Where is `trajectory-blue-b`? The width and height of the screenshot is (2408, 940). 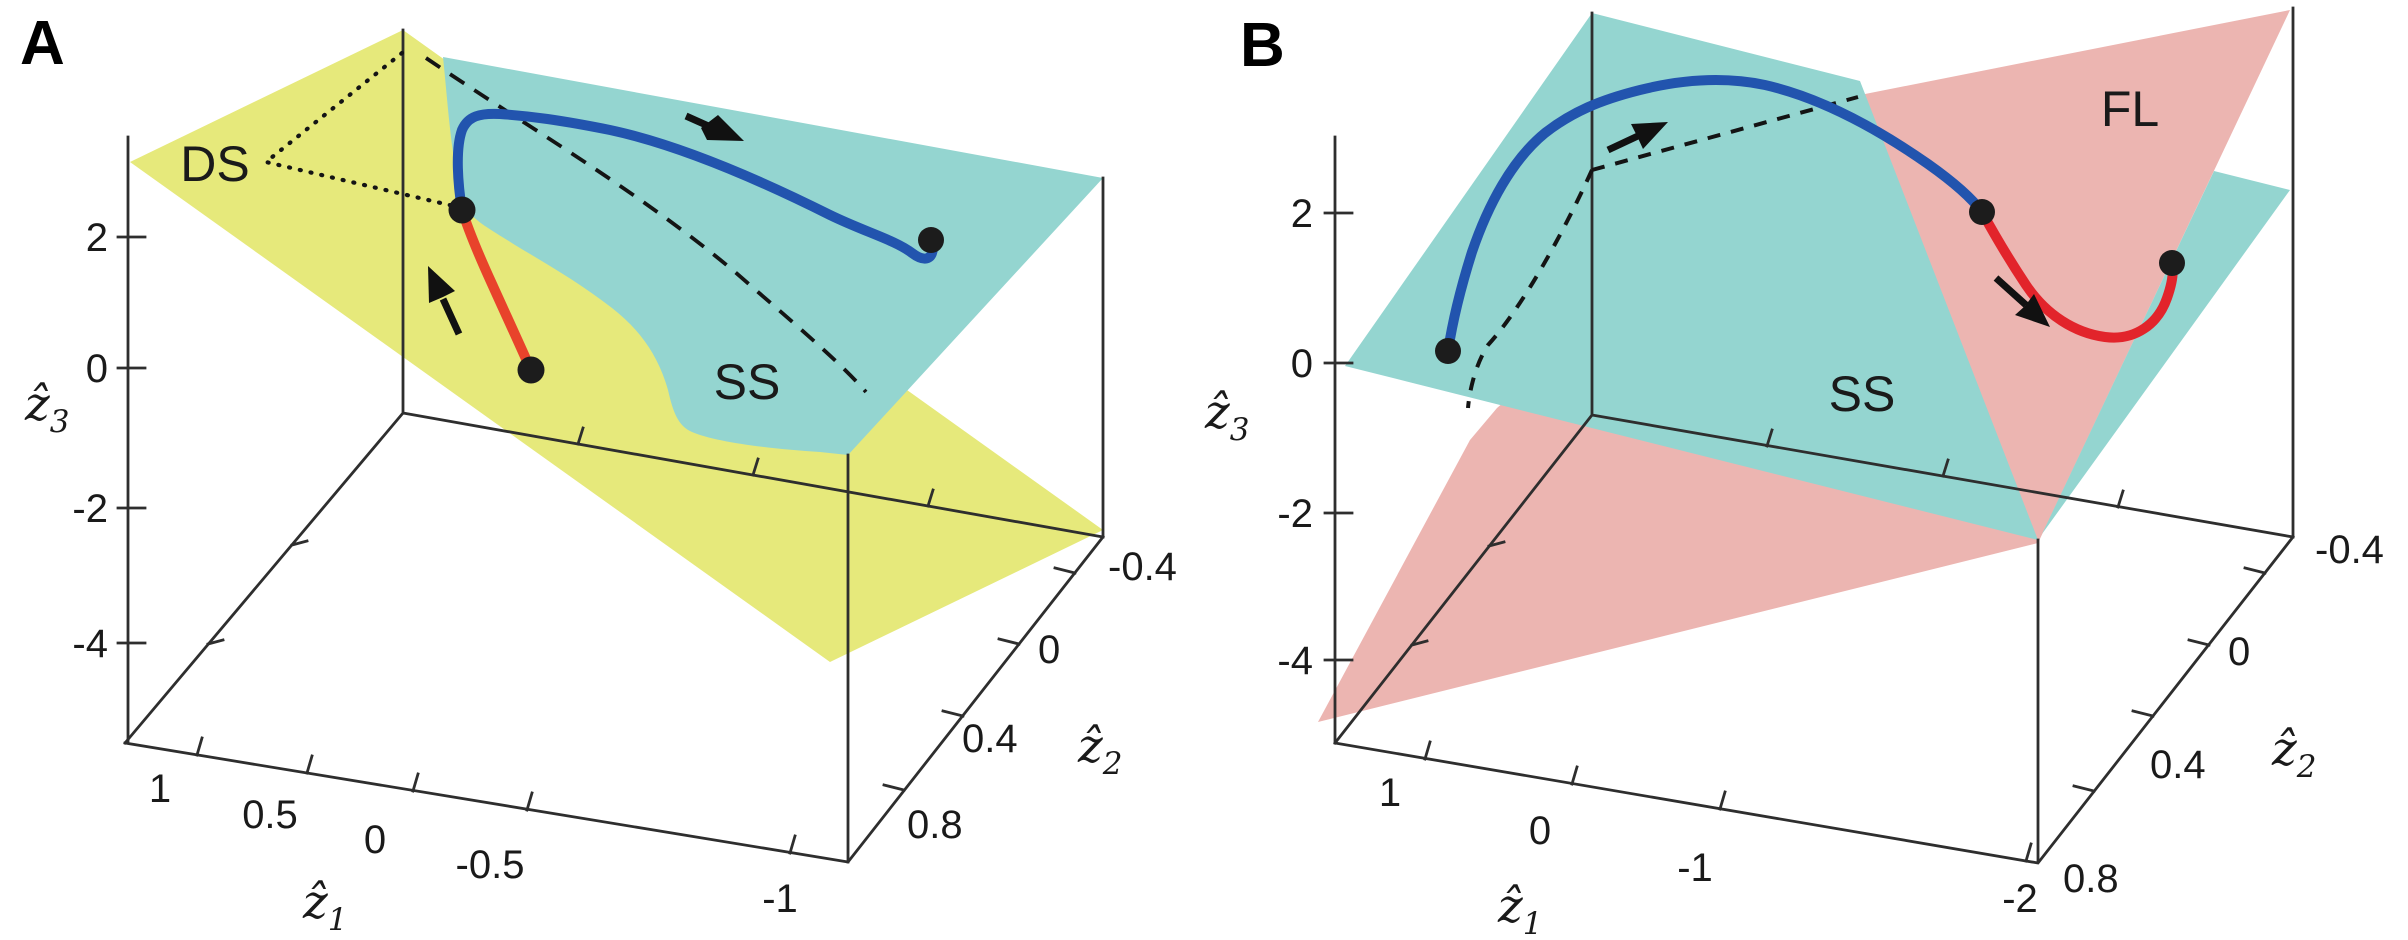 trajectory-blue-b is located at coordinates (1715, 215).